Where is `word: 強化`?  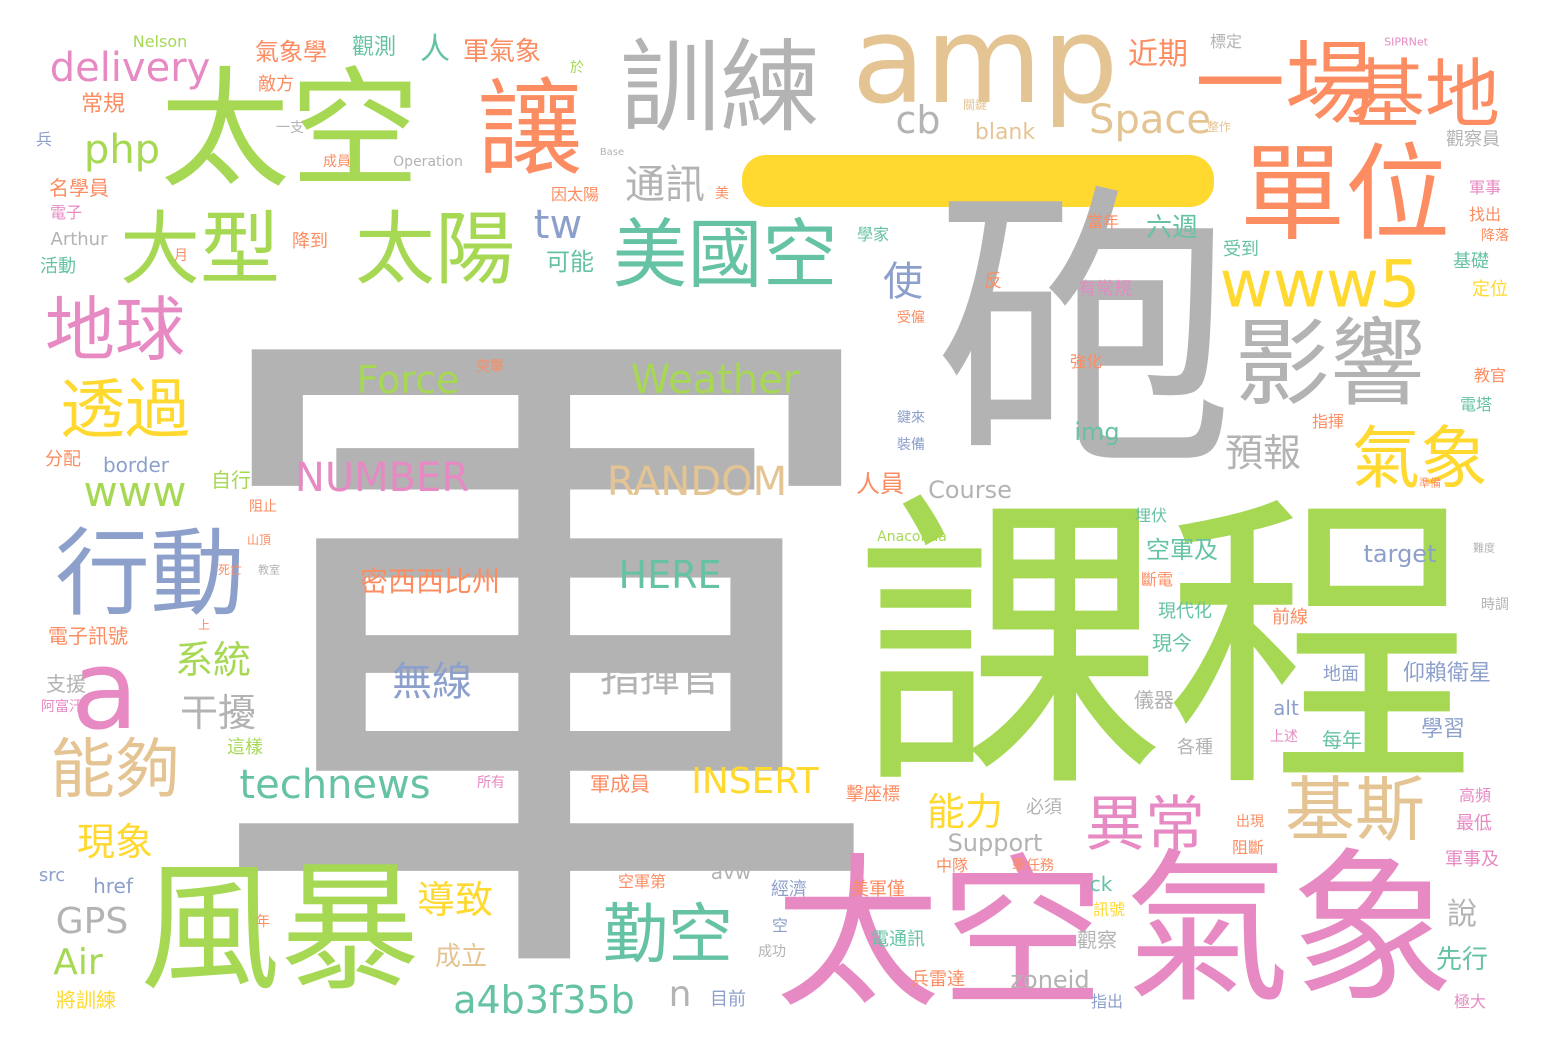
word: 強化 is located at coordinates (1086, 361).